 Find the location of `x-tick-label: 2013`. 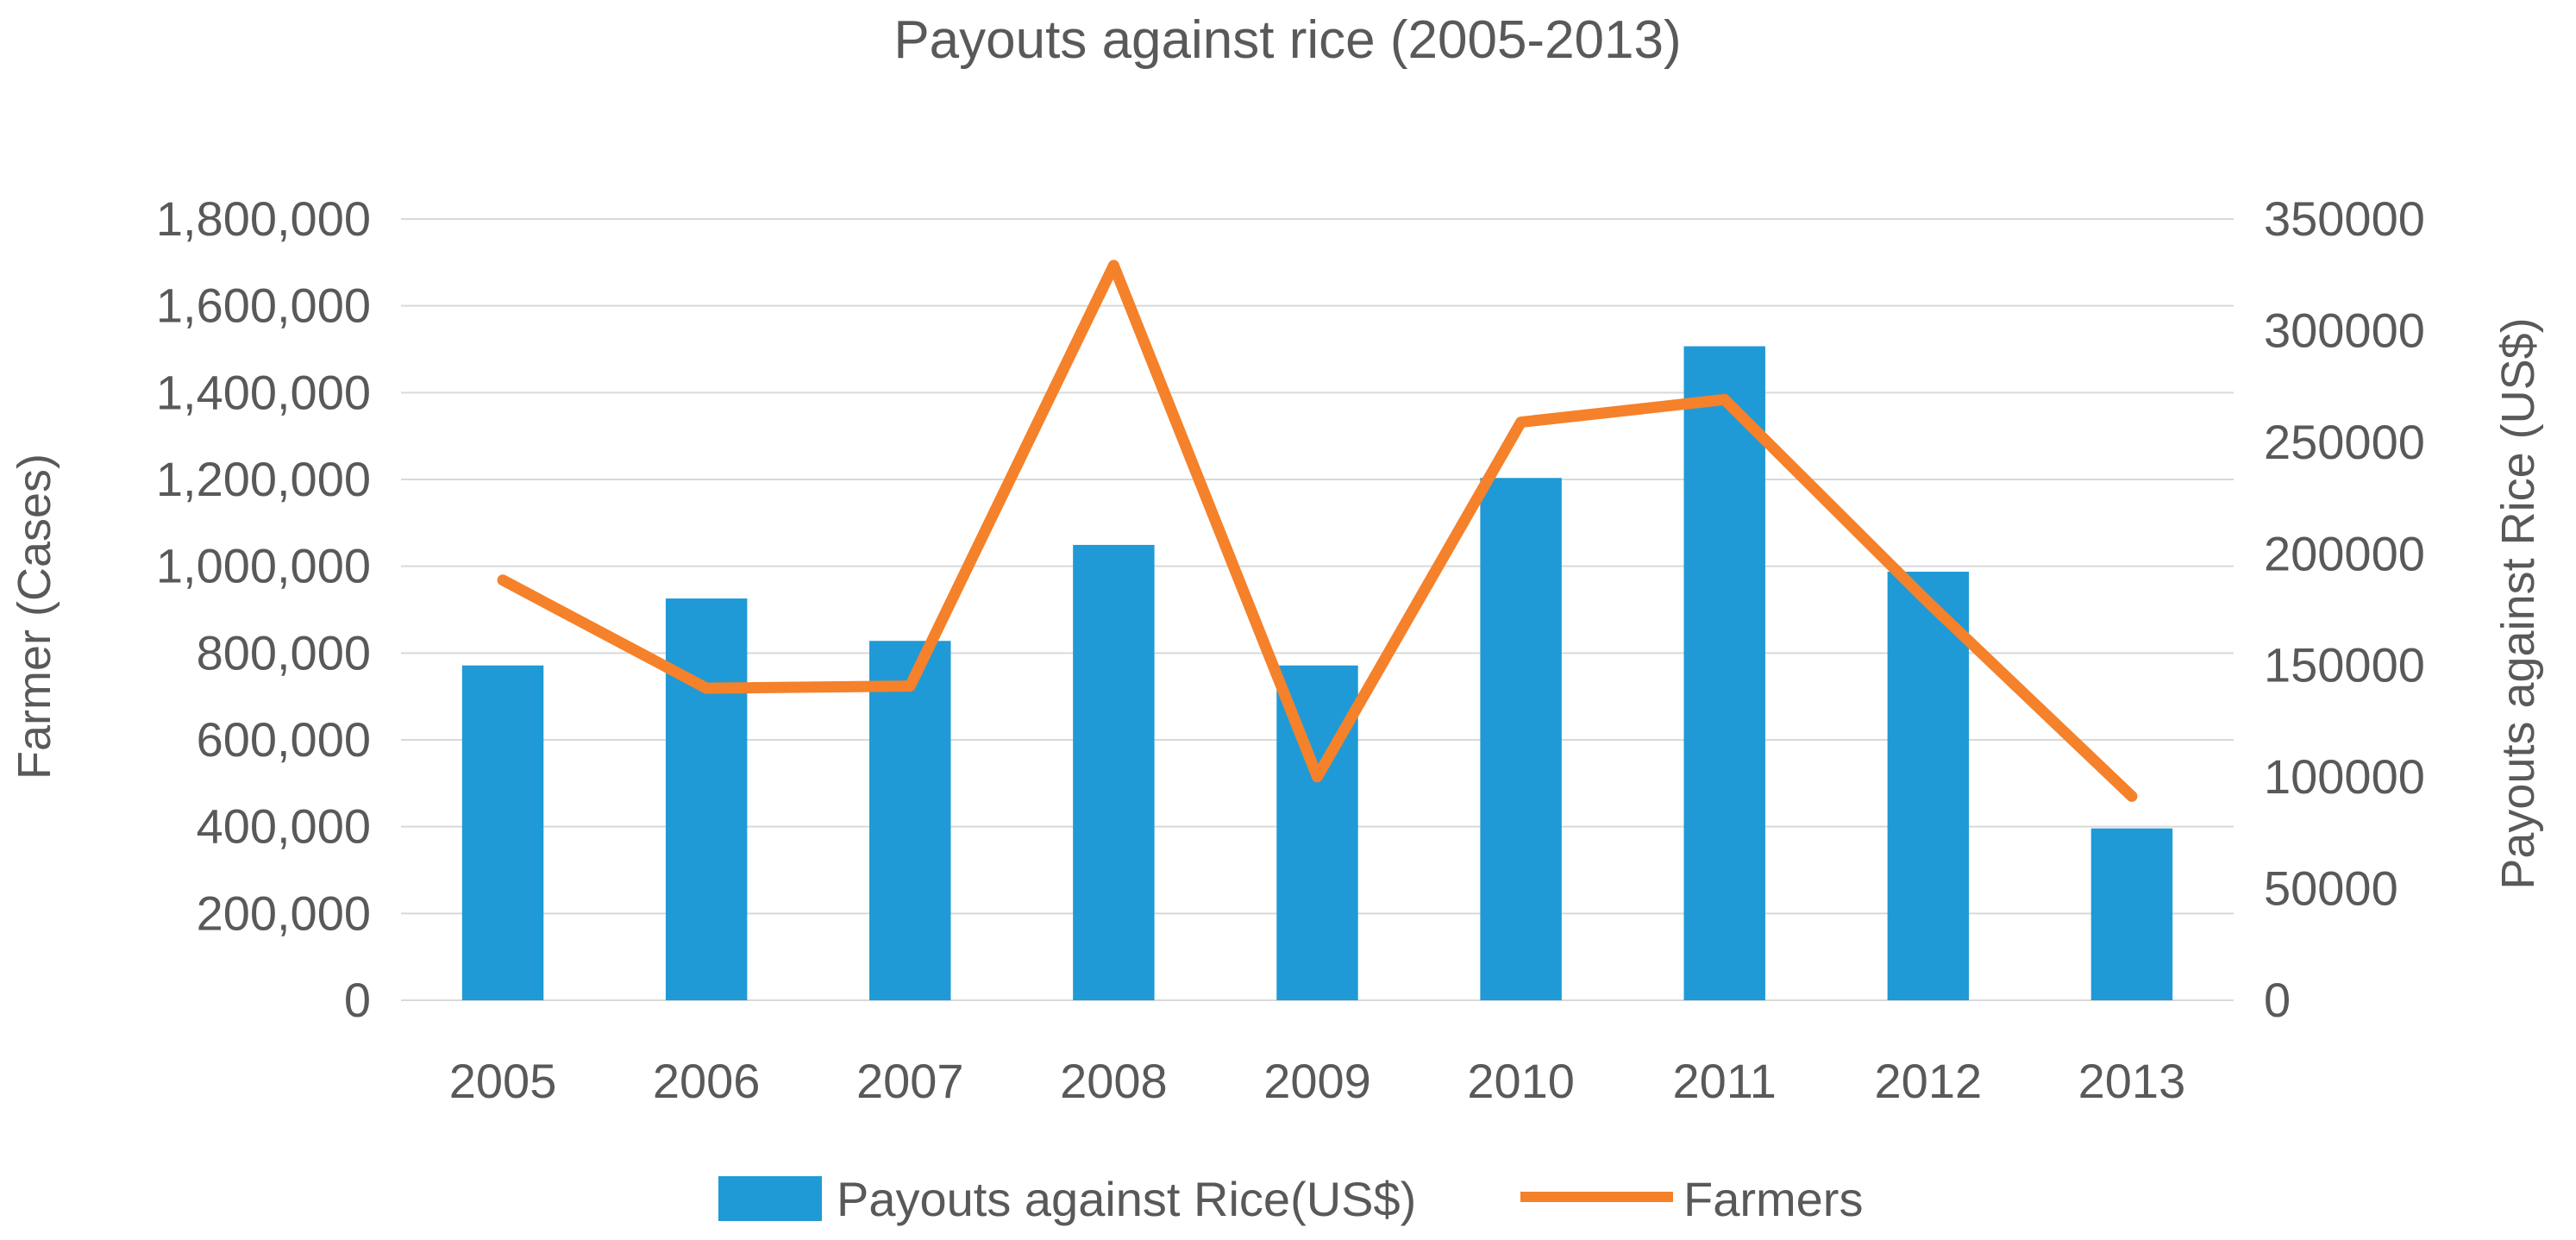

x-tick-label: 2013 is located at coordinates (2132, 1081).